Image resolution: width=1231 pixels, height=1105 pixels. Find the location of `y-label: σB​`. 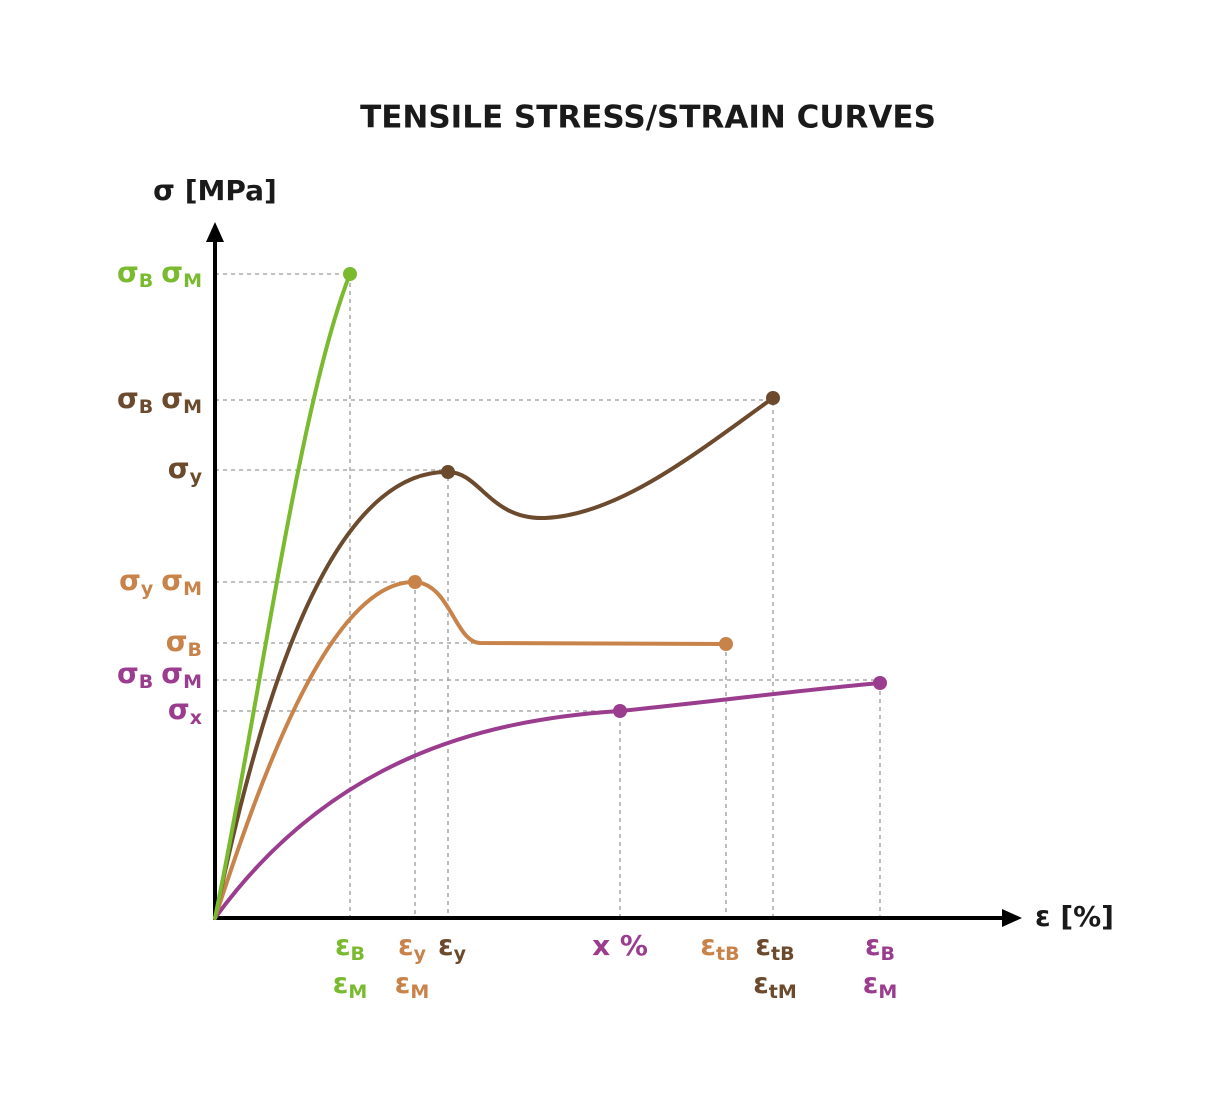

y-label: σB​ is located at coordinates (184, 643).